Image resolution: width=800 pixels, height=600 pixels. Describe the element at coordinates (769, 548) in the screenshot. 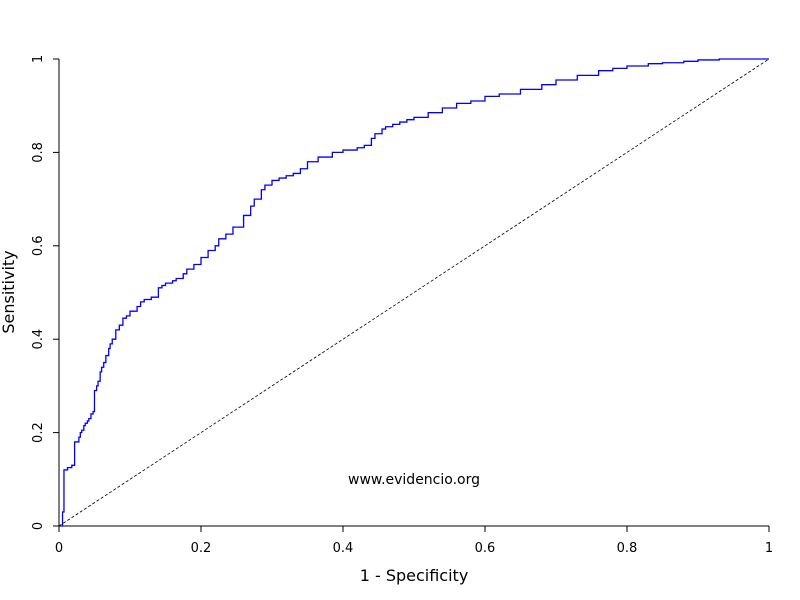

I see `x-tick-label: 1` at that location.